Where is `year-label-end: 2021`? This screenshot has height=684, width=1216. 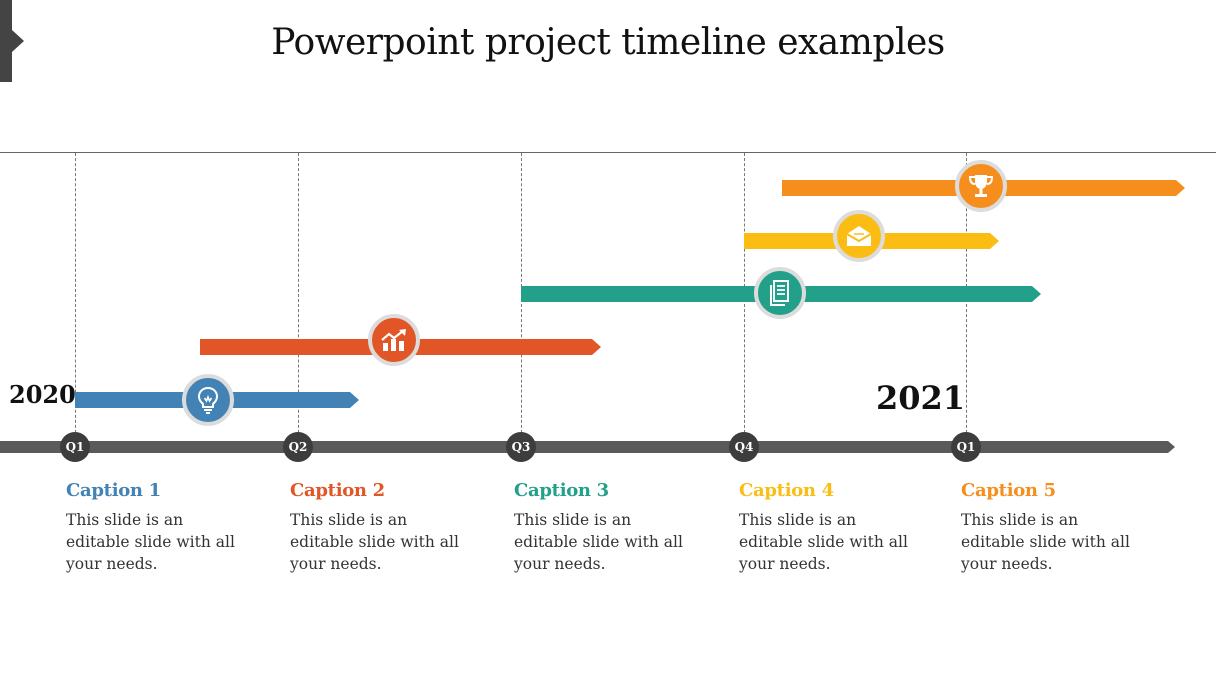 year-label-end: 2021 is located at coordinates (921, 398).